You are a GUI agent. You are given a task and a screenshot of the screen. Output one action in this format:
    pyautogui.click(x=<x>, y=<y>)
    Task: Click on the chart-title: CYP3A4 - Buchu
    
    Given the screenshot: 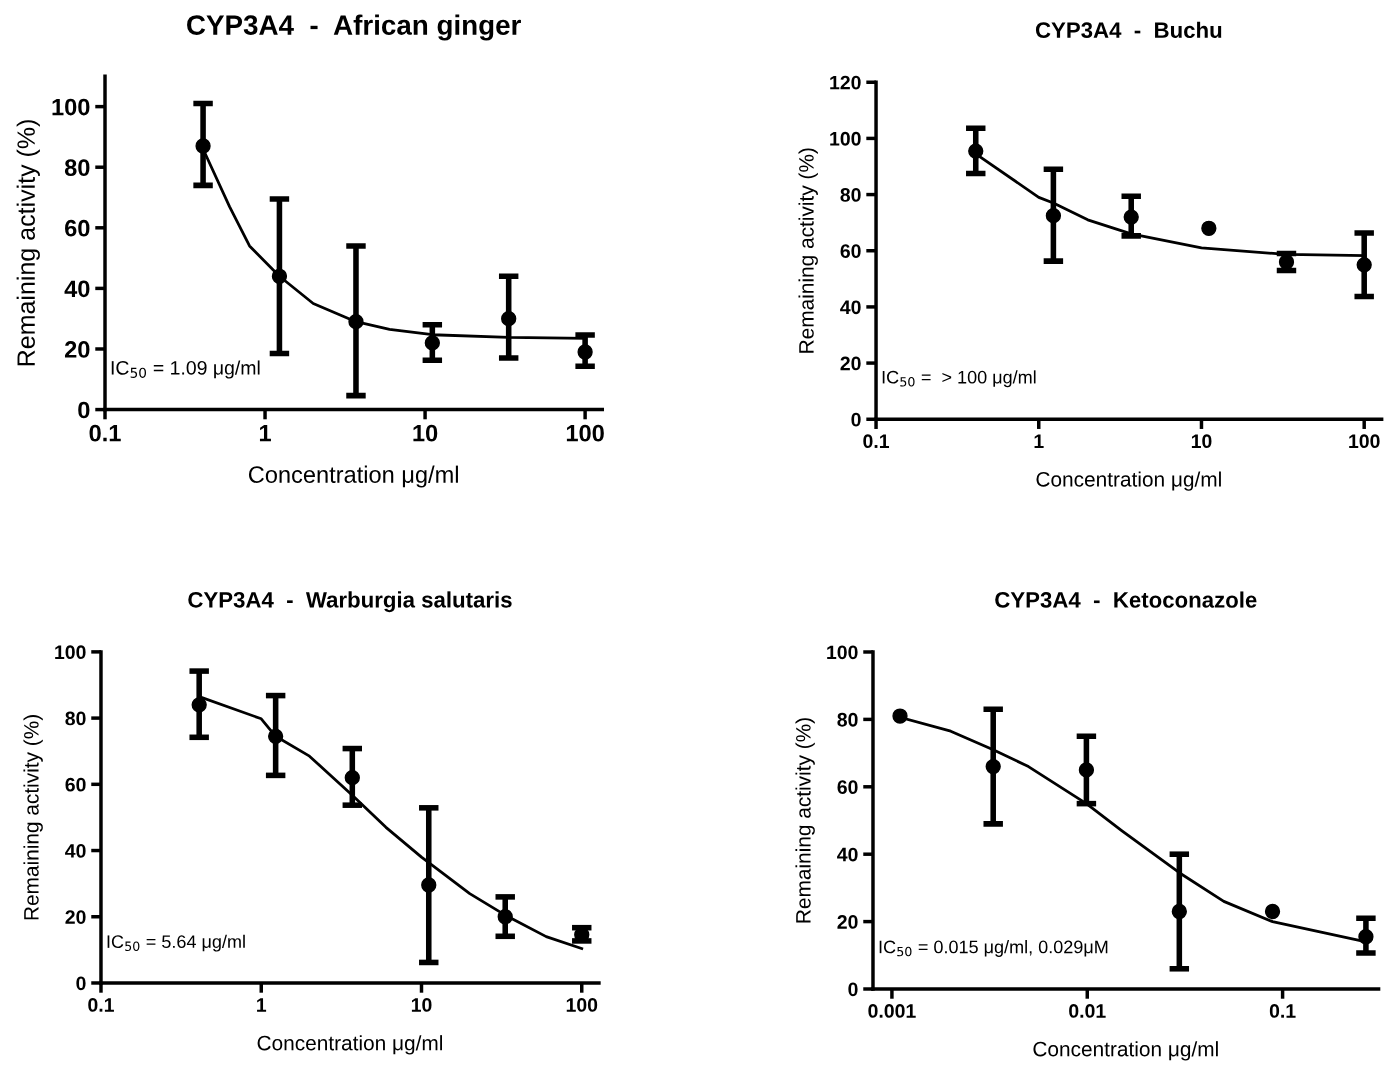 What is the action you would take?
    pyautogui.click(x=1128, y=30)
    